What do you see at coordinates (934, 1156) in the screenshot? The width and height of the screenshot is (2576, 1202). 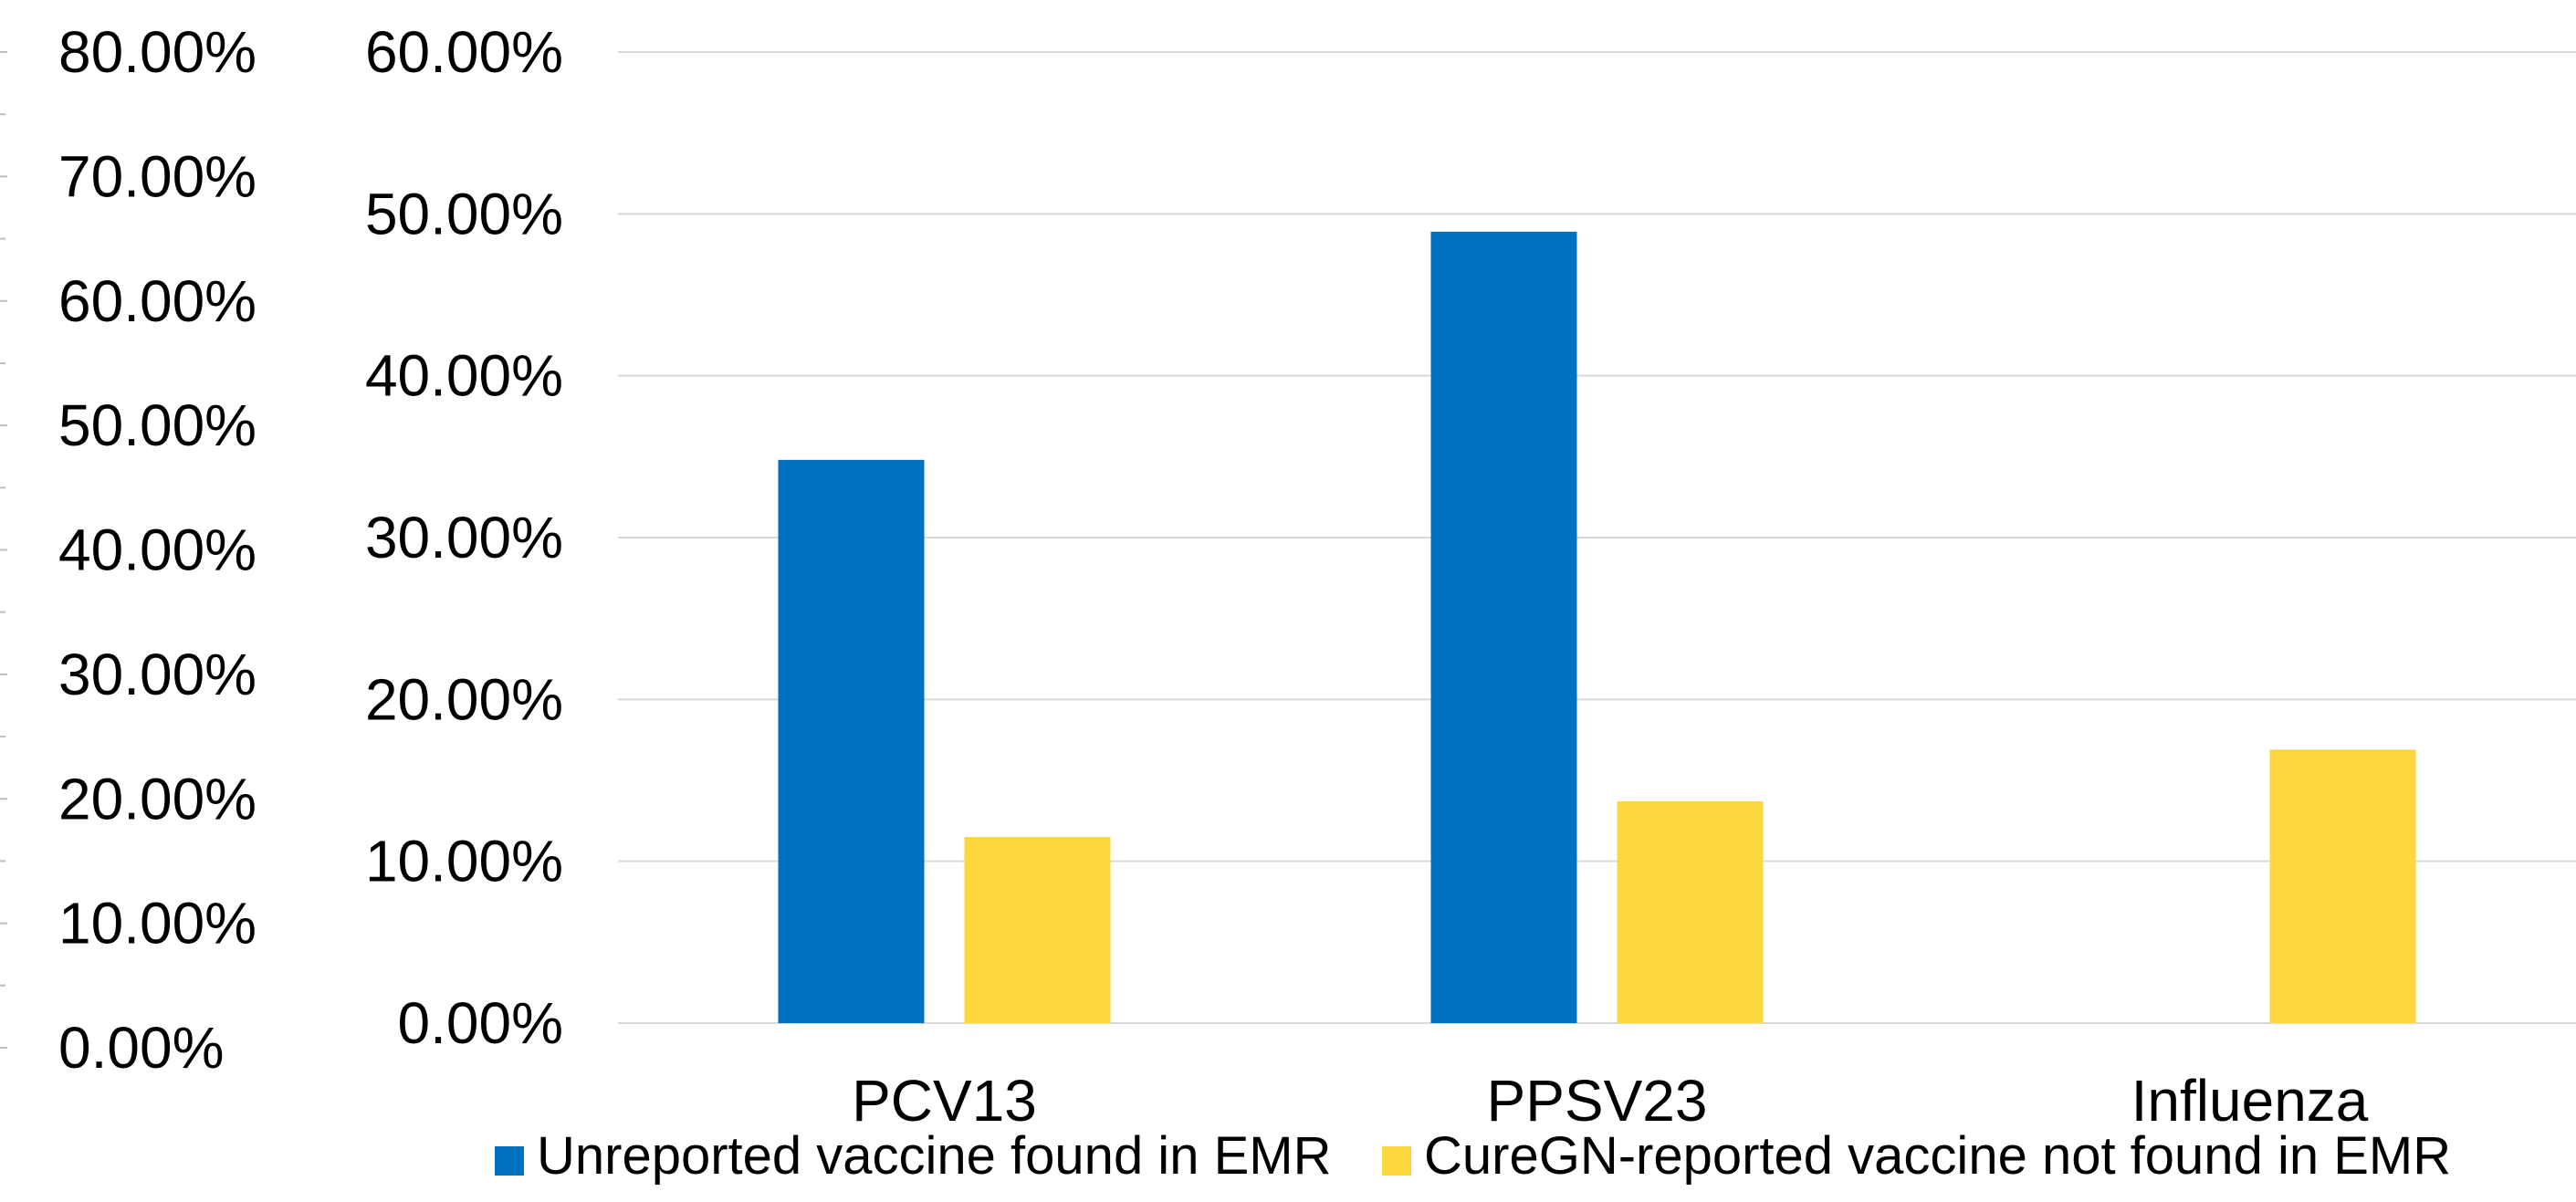 I see `legend-label: Unreported vaccine found in EMR` at bounding box center [934, 1156].